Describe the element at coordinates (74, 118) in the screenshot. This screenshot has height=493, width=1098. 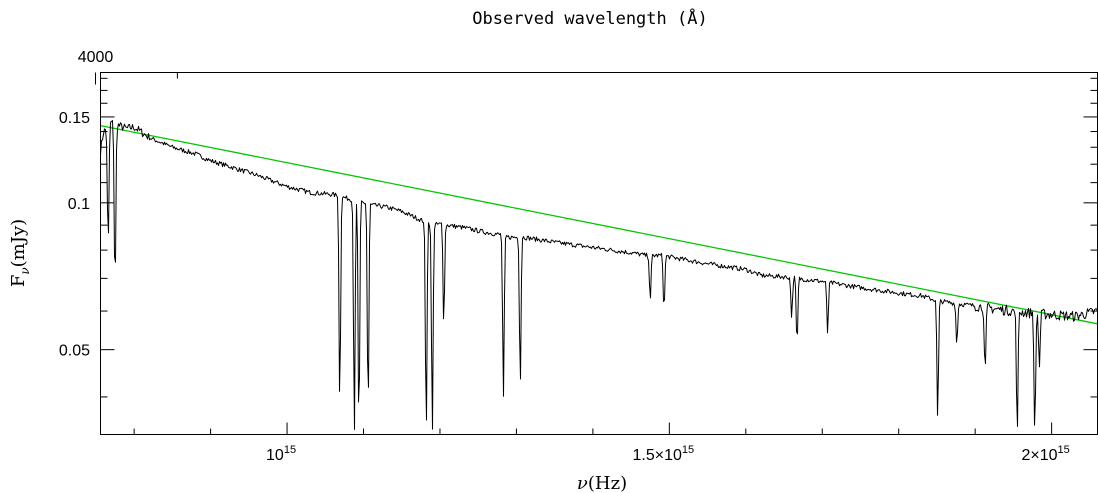
I see `y-tick-label: 0.15` at that location.